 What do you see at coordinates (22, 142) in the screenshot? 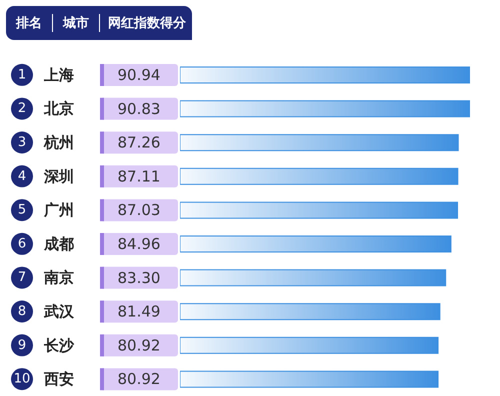
I see `text: 3` at bounding box center [22, 142].